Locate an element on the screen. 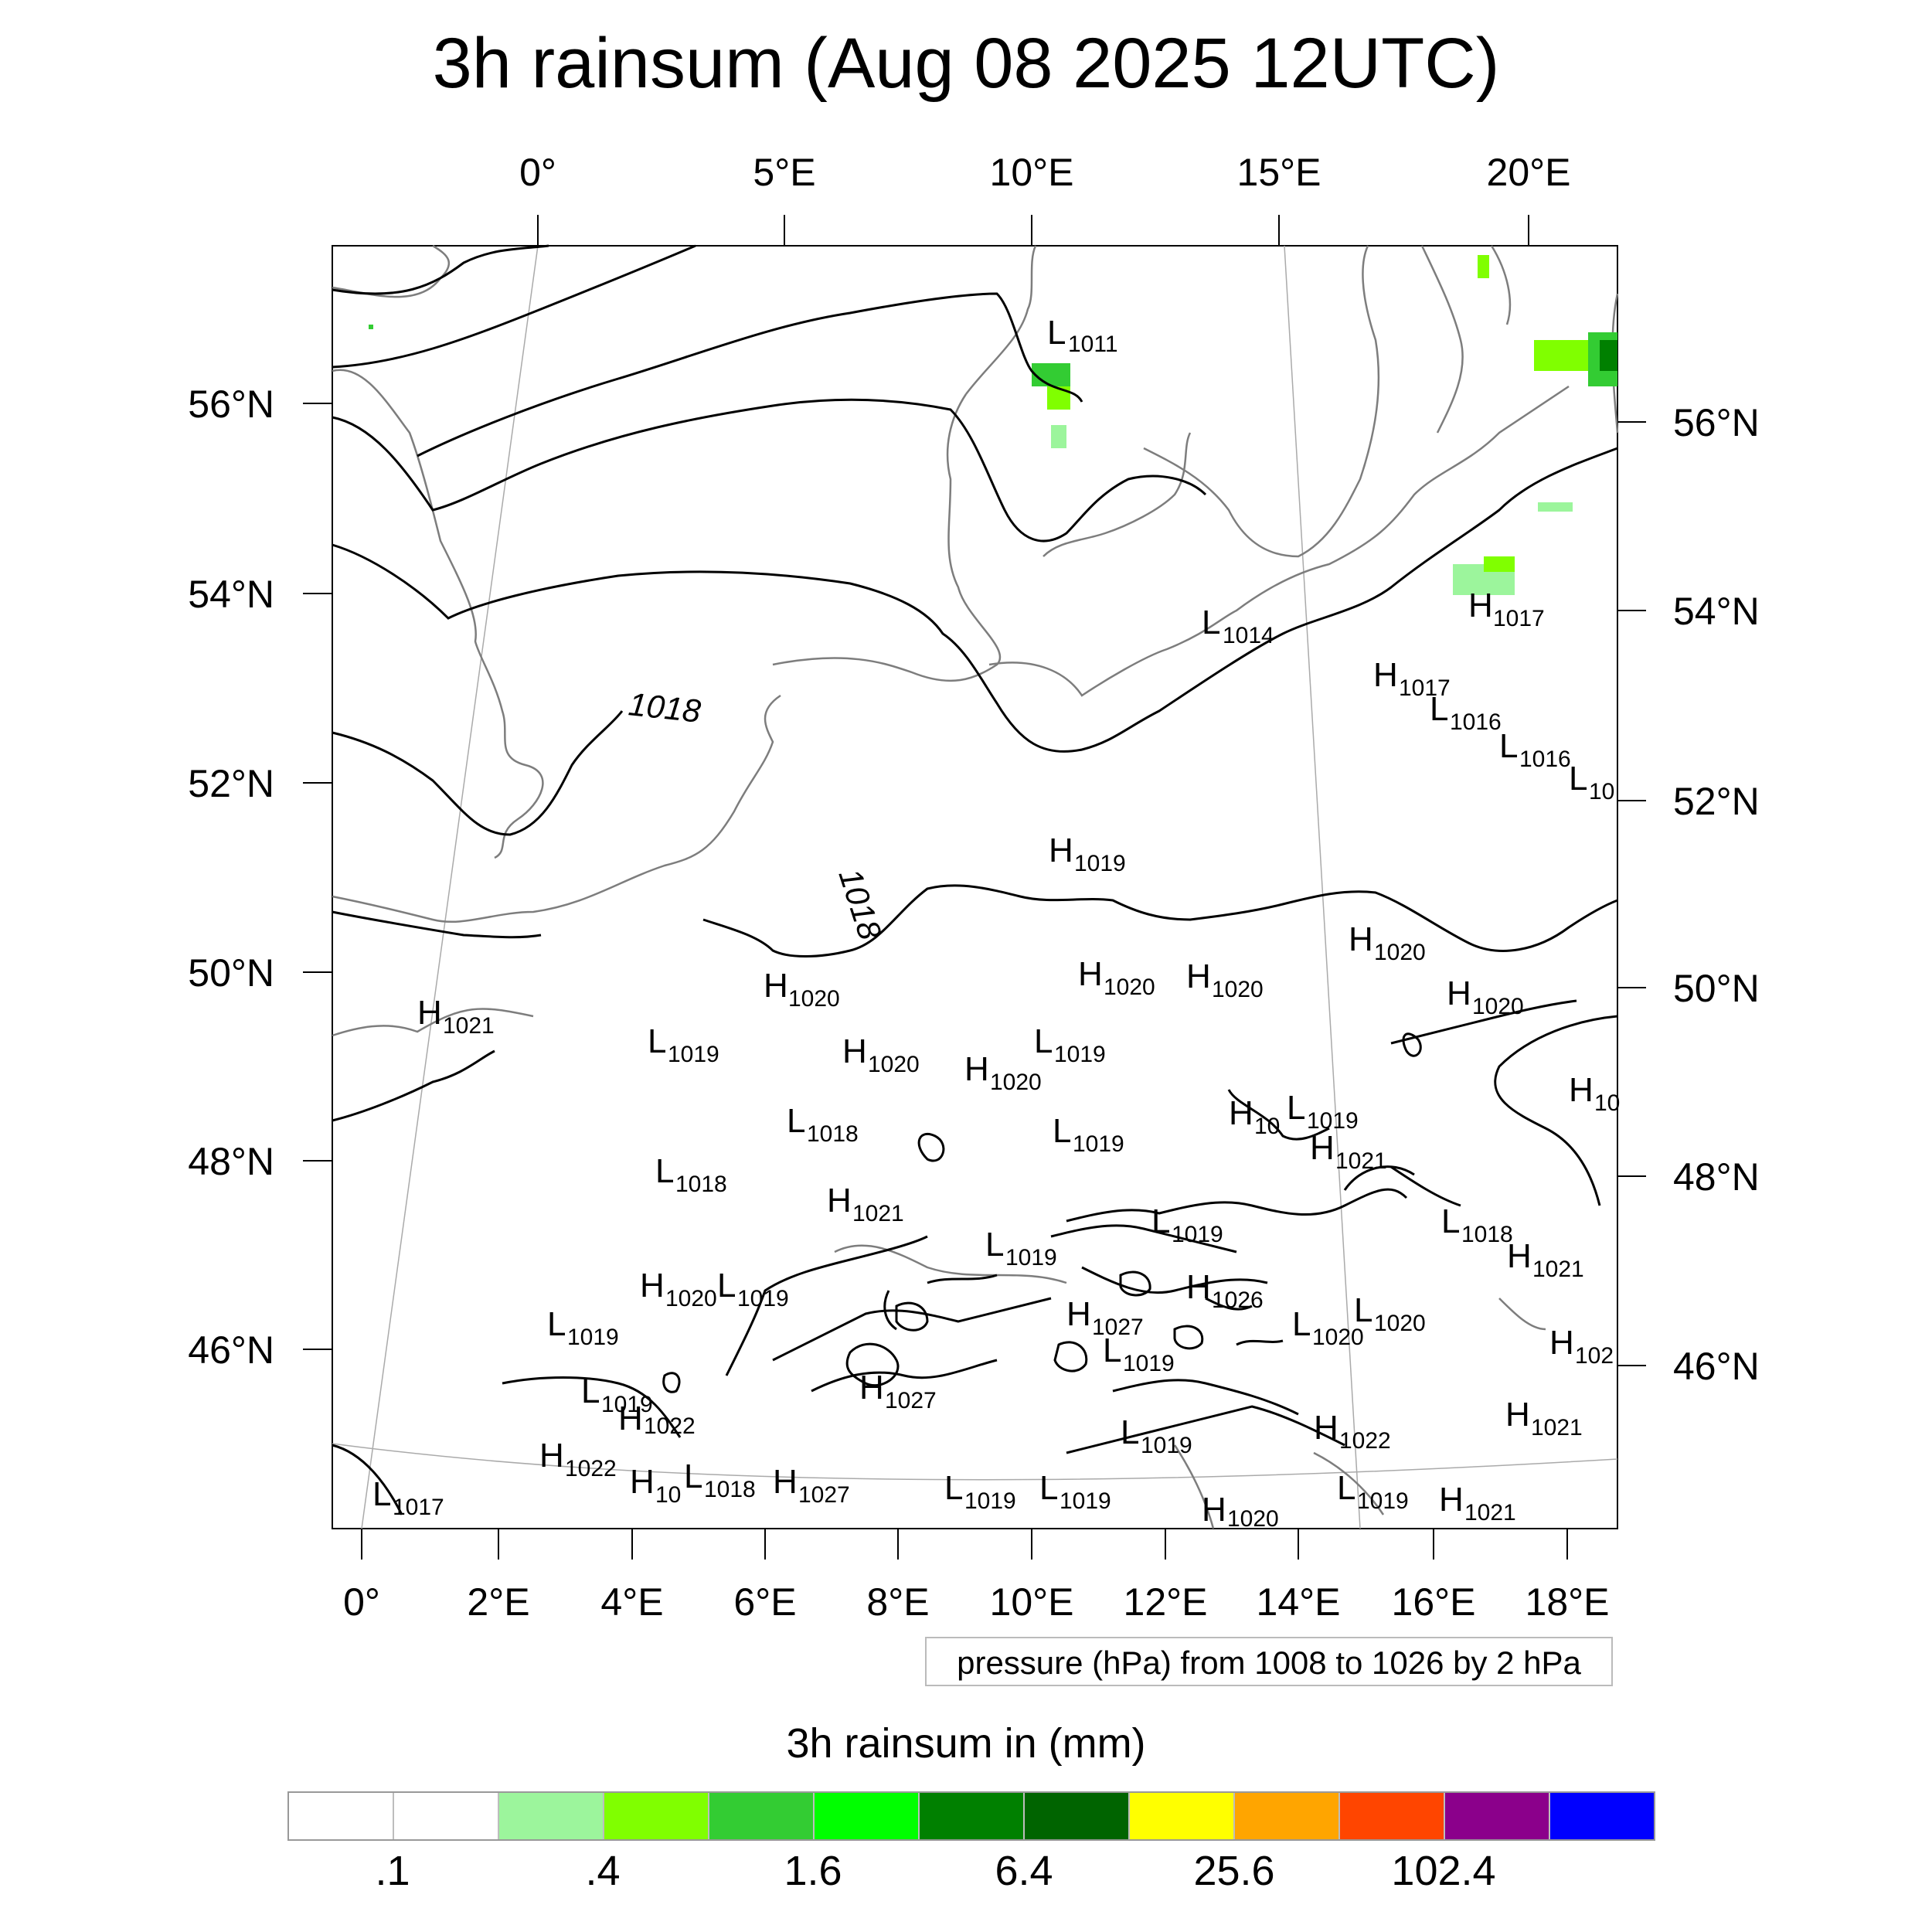 The width and height of the screenshot is (1932, 1932). pressure-center: H 1019 is located at coordinates (1087, 854).